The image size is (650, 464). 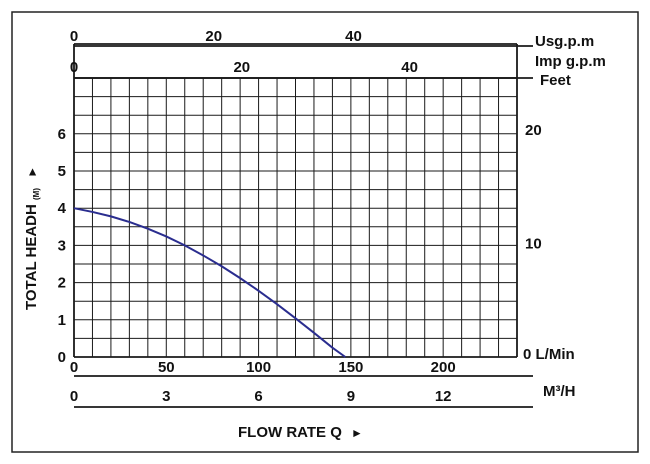 What do you see at coordinates (351, 396) in the screenshot?
I see `bottom-m3h-tick-label: 9` at bounding box center [351, 396].